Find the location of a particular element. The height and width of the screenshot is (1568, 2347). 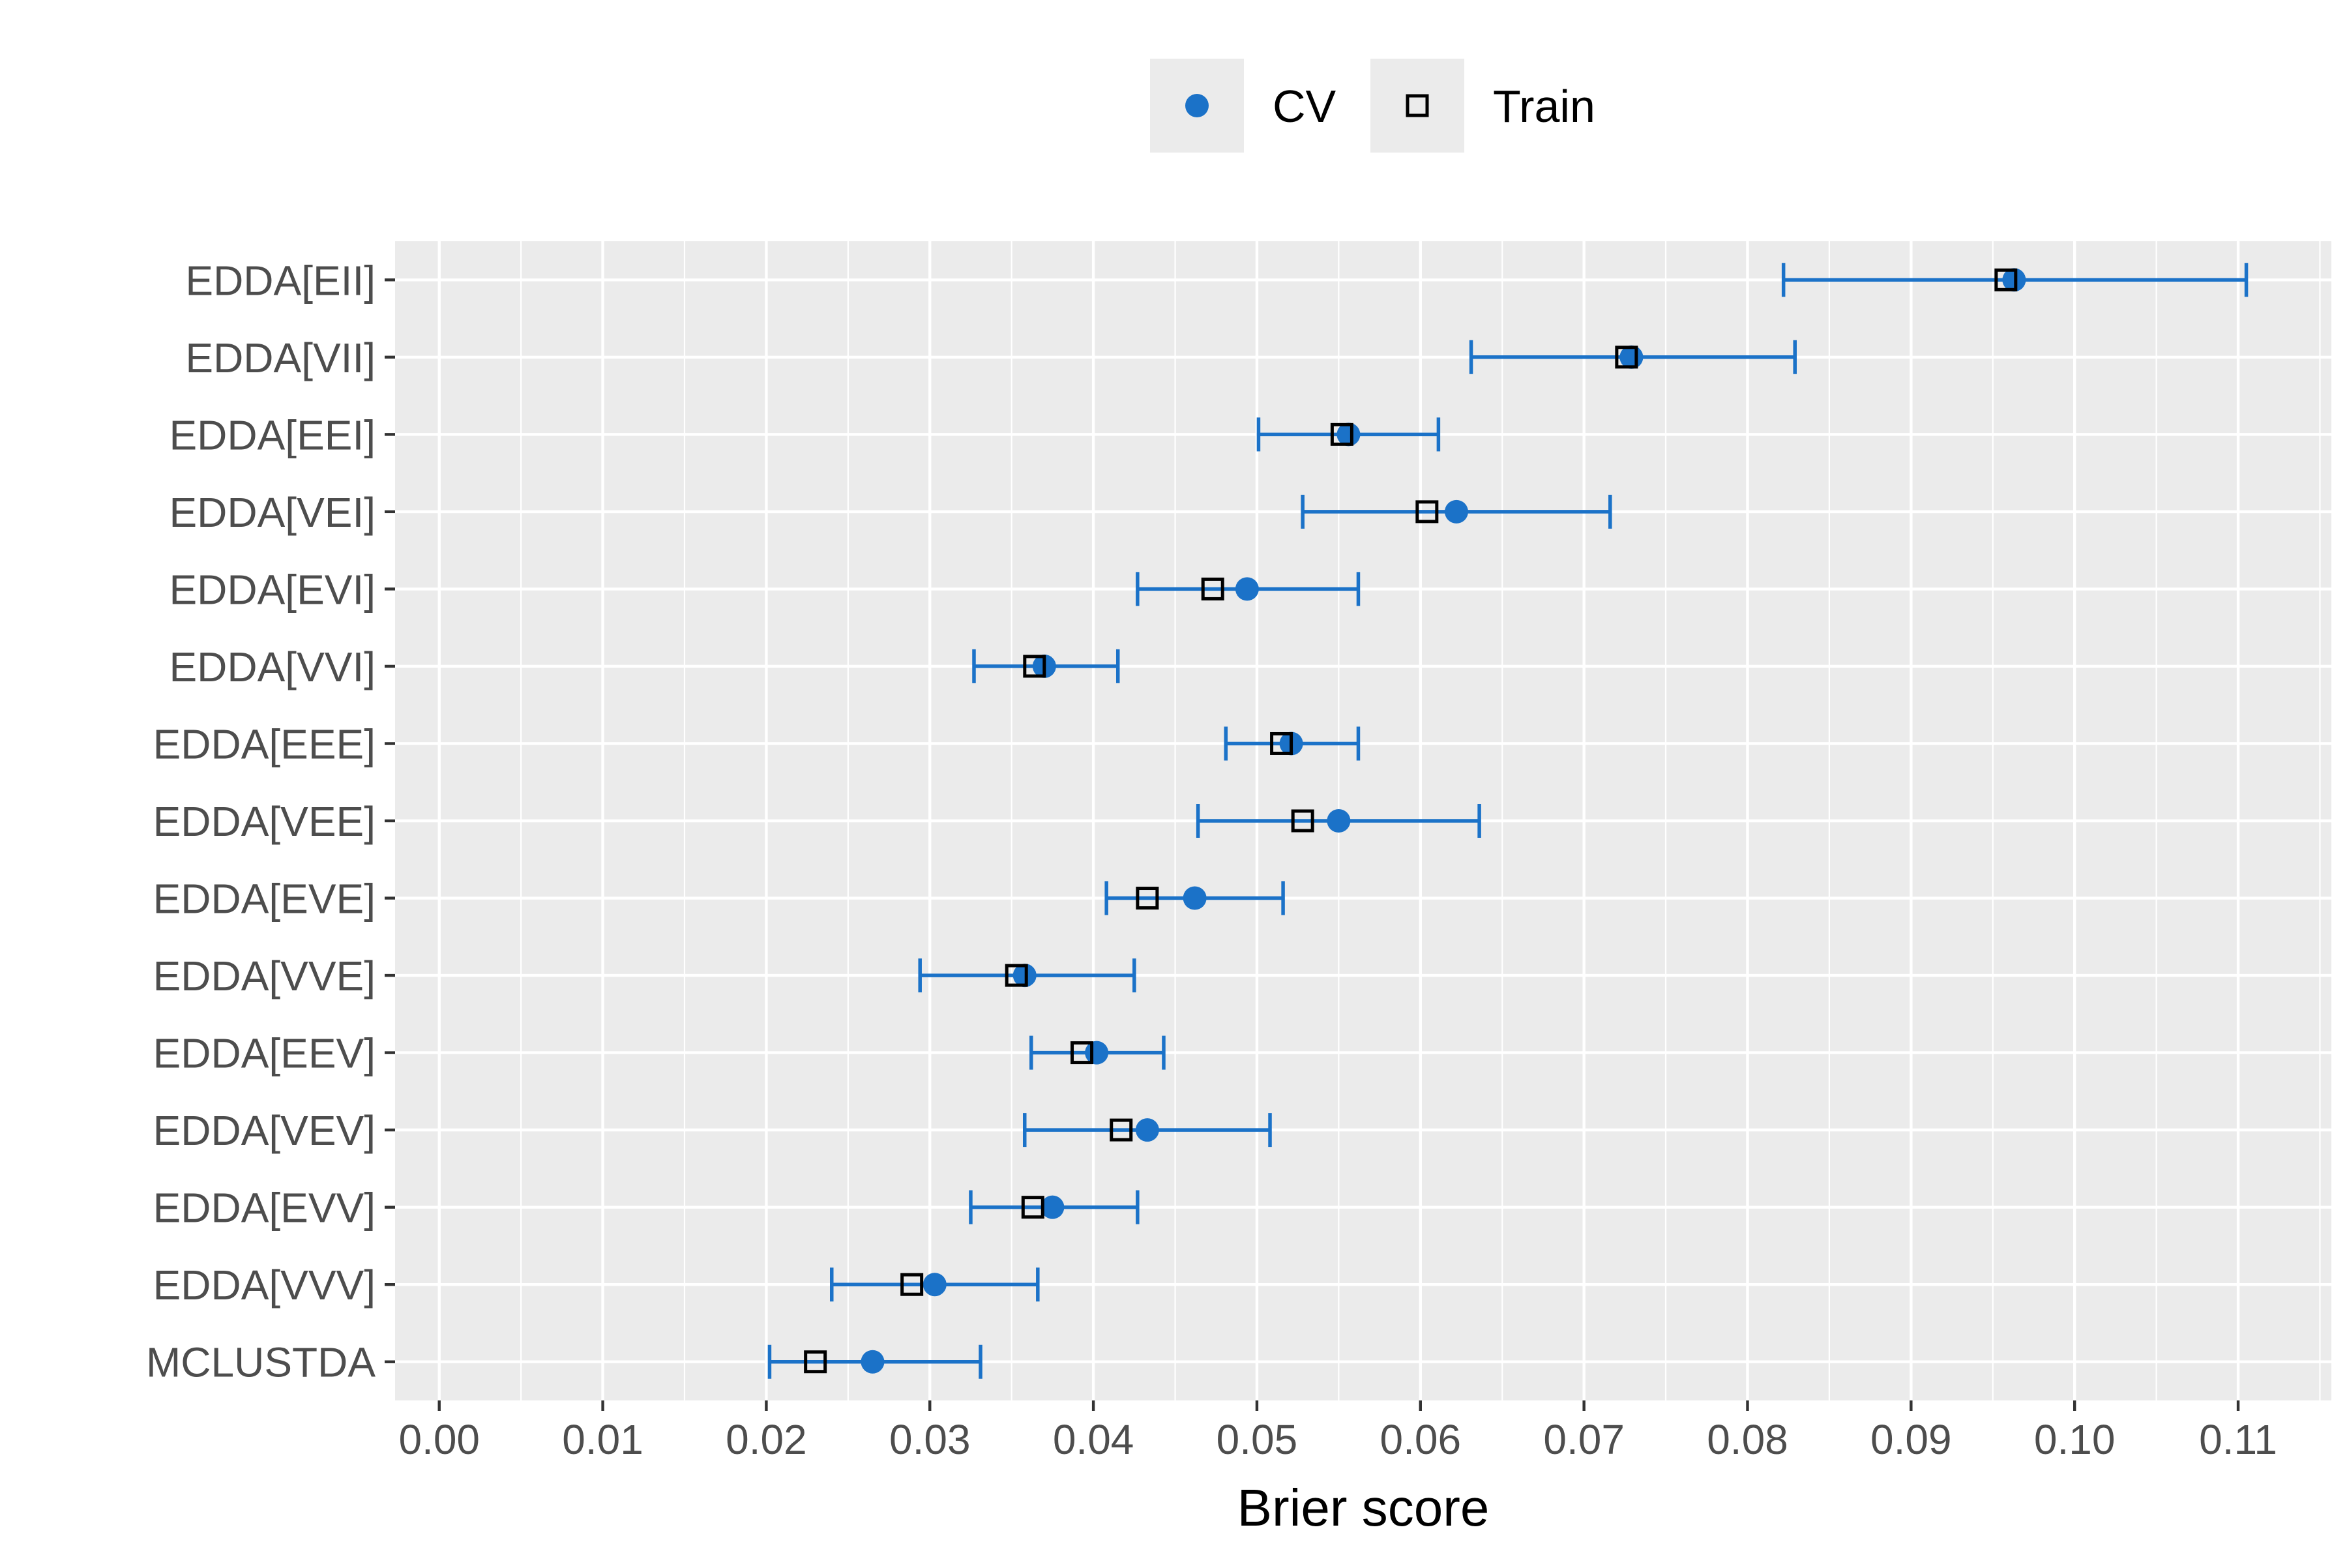

y-tick-label: EDDA[VVI] is located at coordinates (272, 666).